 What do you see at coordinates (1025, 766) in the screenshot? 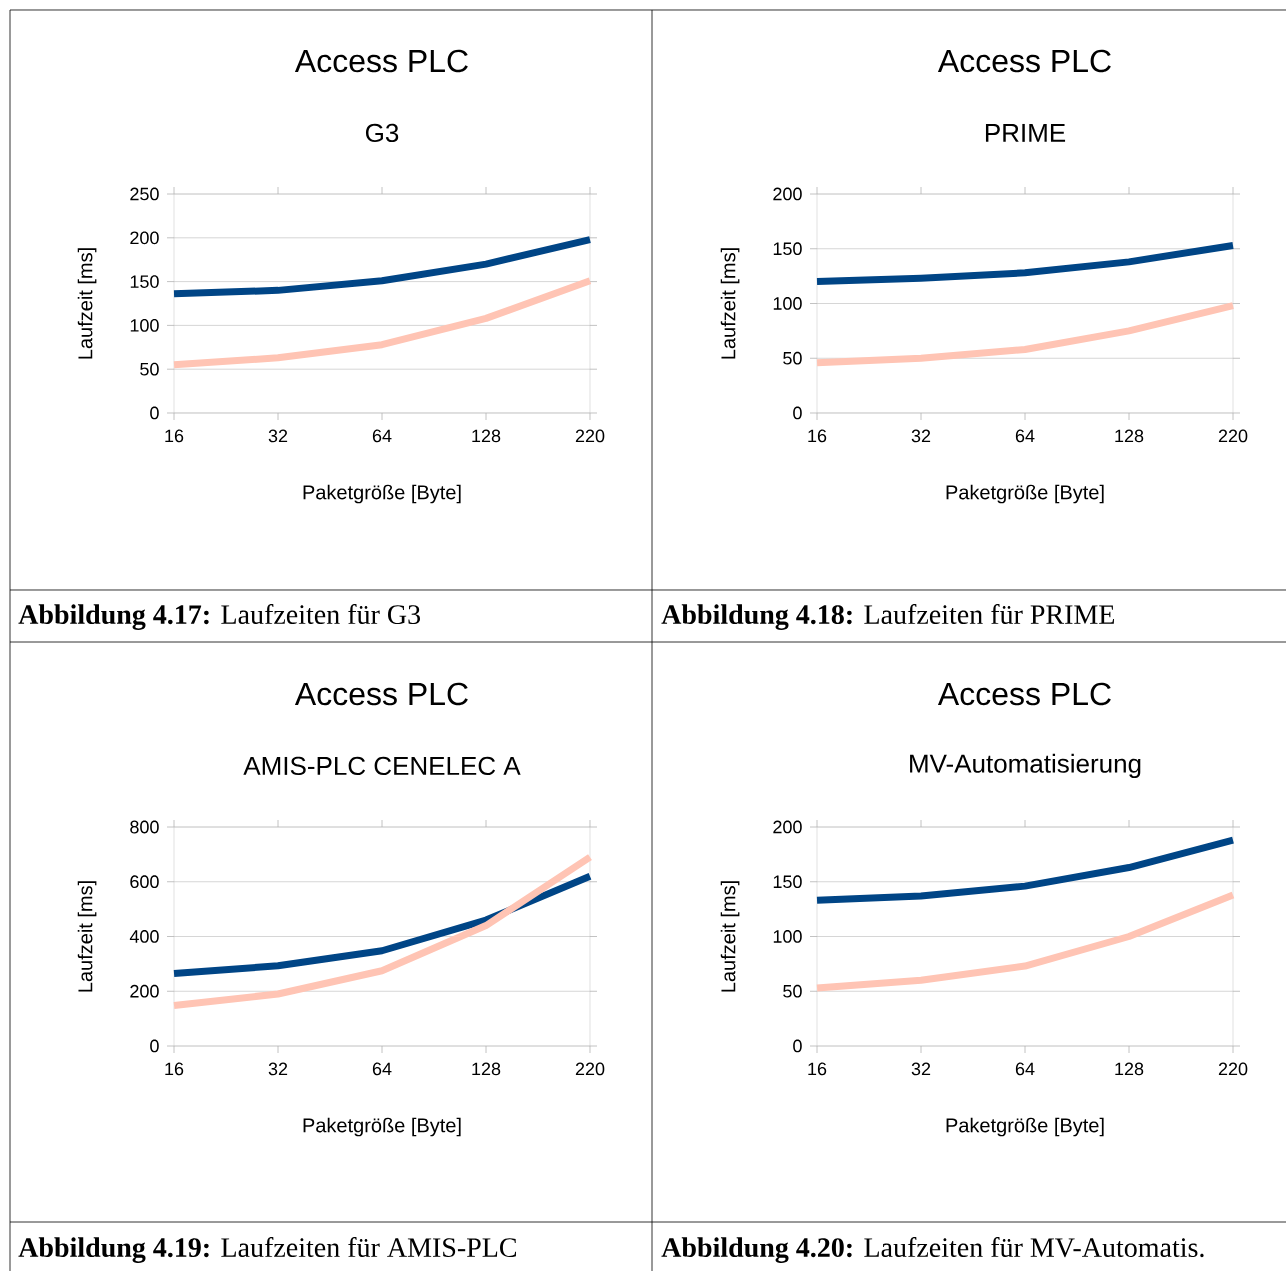
I see `chart-subtitle: MV-Automatisierung` at bounding box center [1025, 766].